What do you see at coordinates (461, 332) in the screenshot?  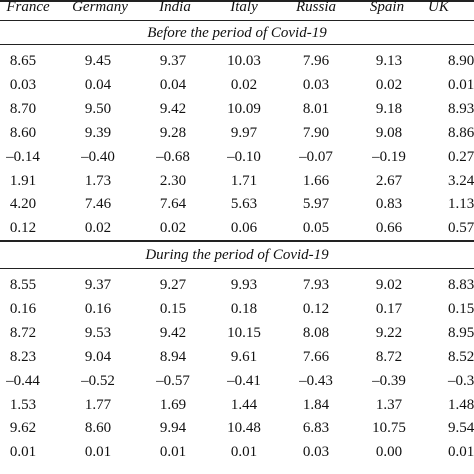 I see `table-cell: 8.95` at bounding box center [461, 332].